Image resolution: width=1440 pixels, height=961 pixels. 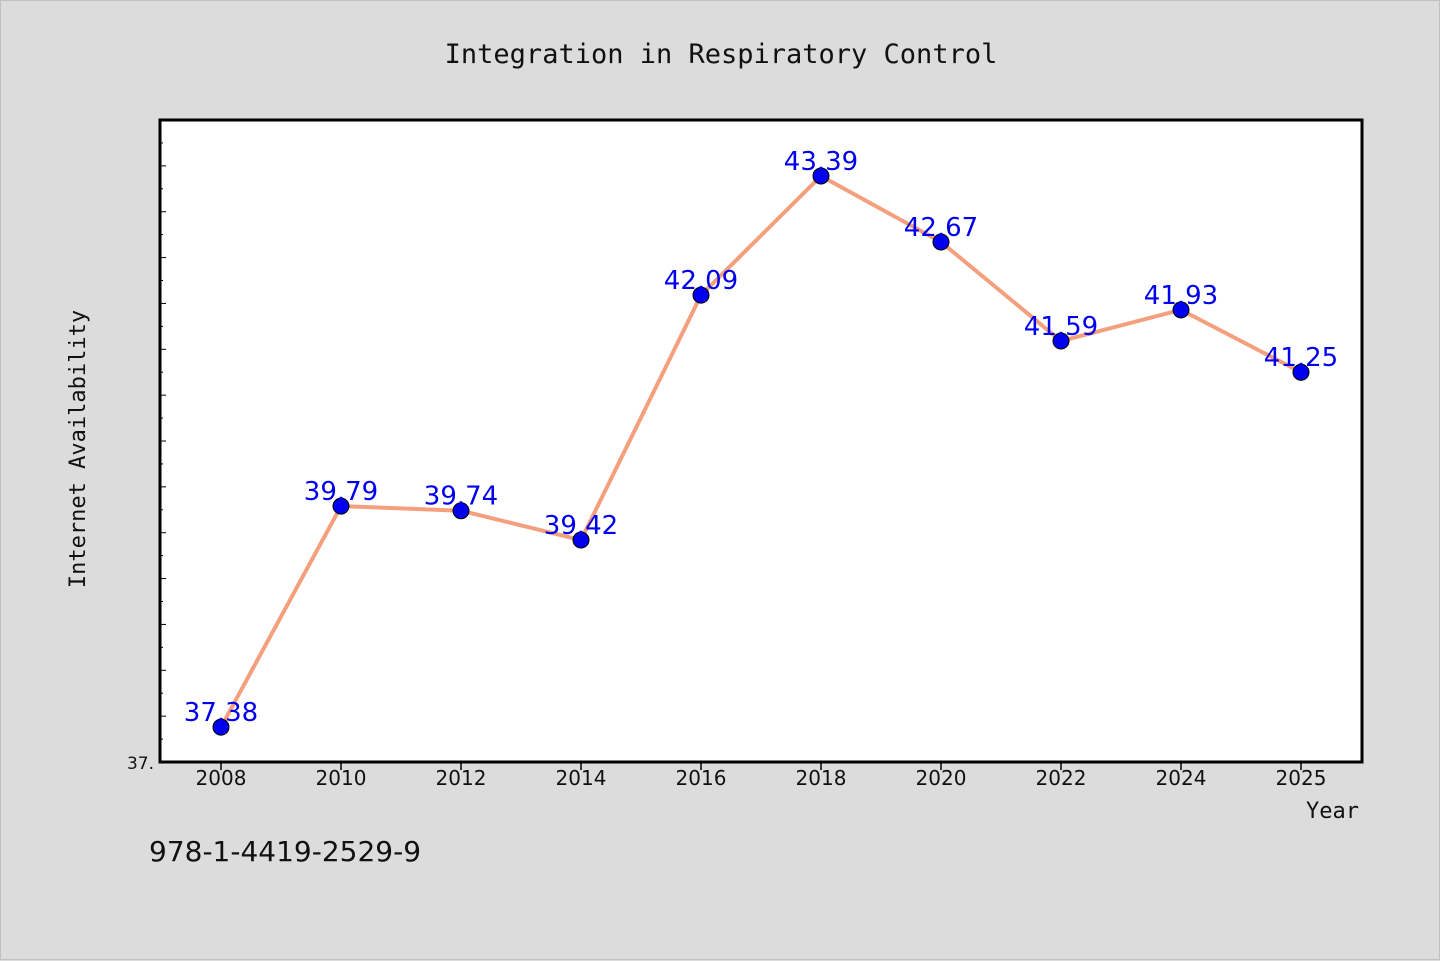 What do you see at coordinates (140, 764) in the screenshot?
I see `y-tick-label: 37.` at bounding box center [140, 764].